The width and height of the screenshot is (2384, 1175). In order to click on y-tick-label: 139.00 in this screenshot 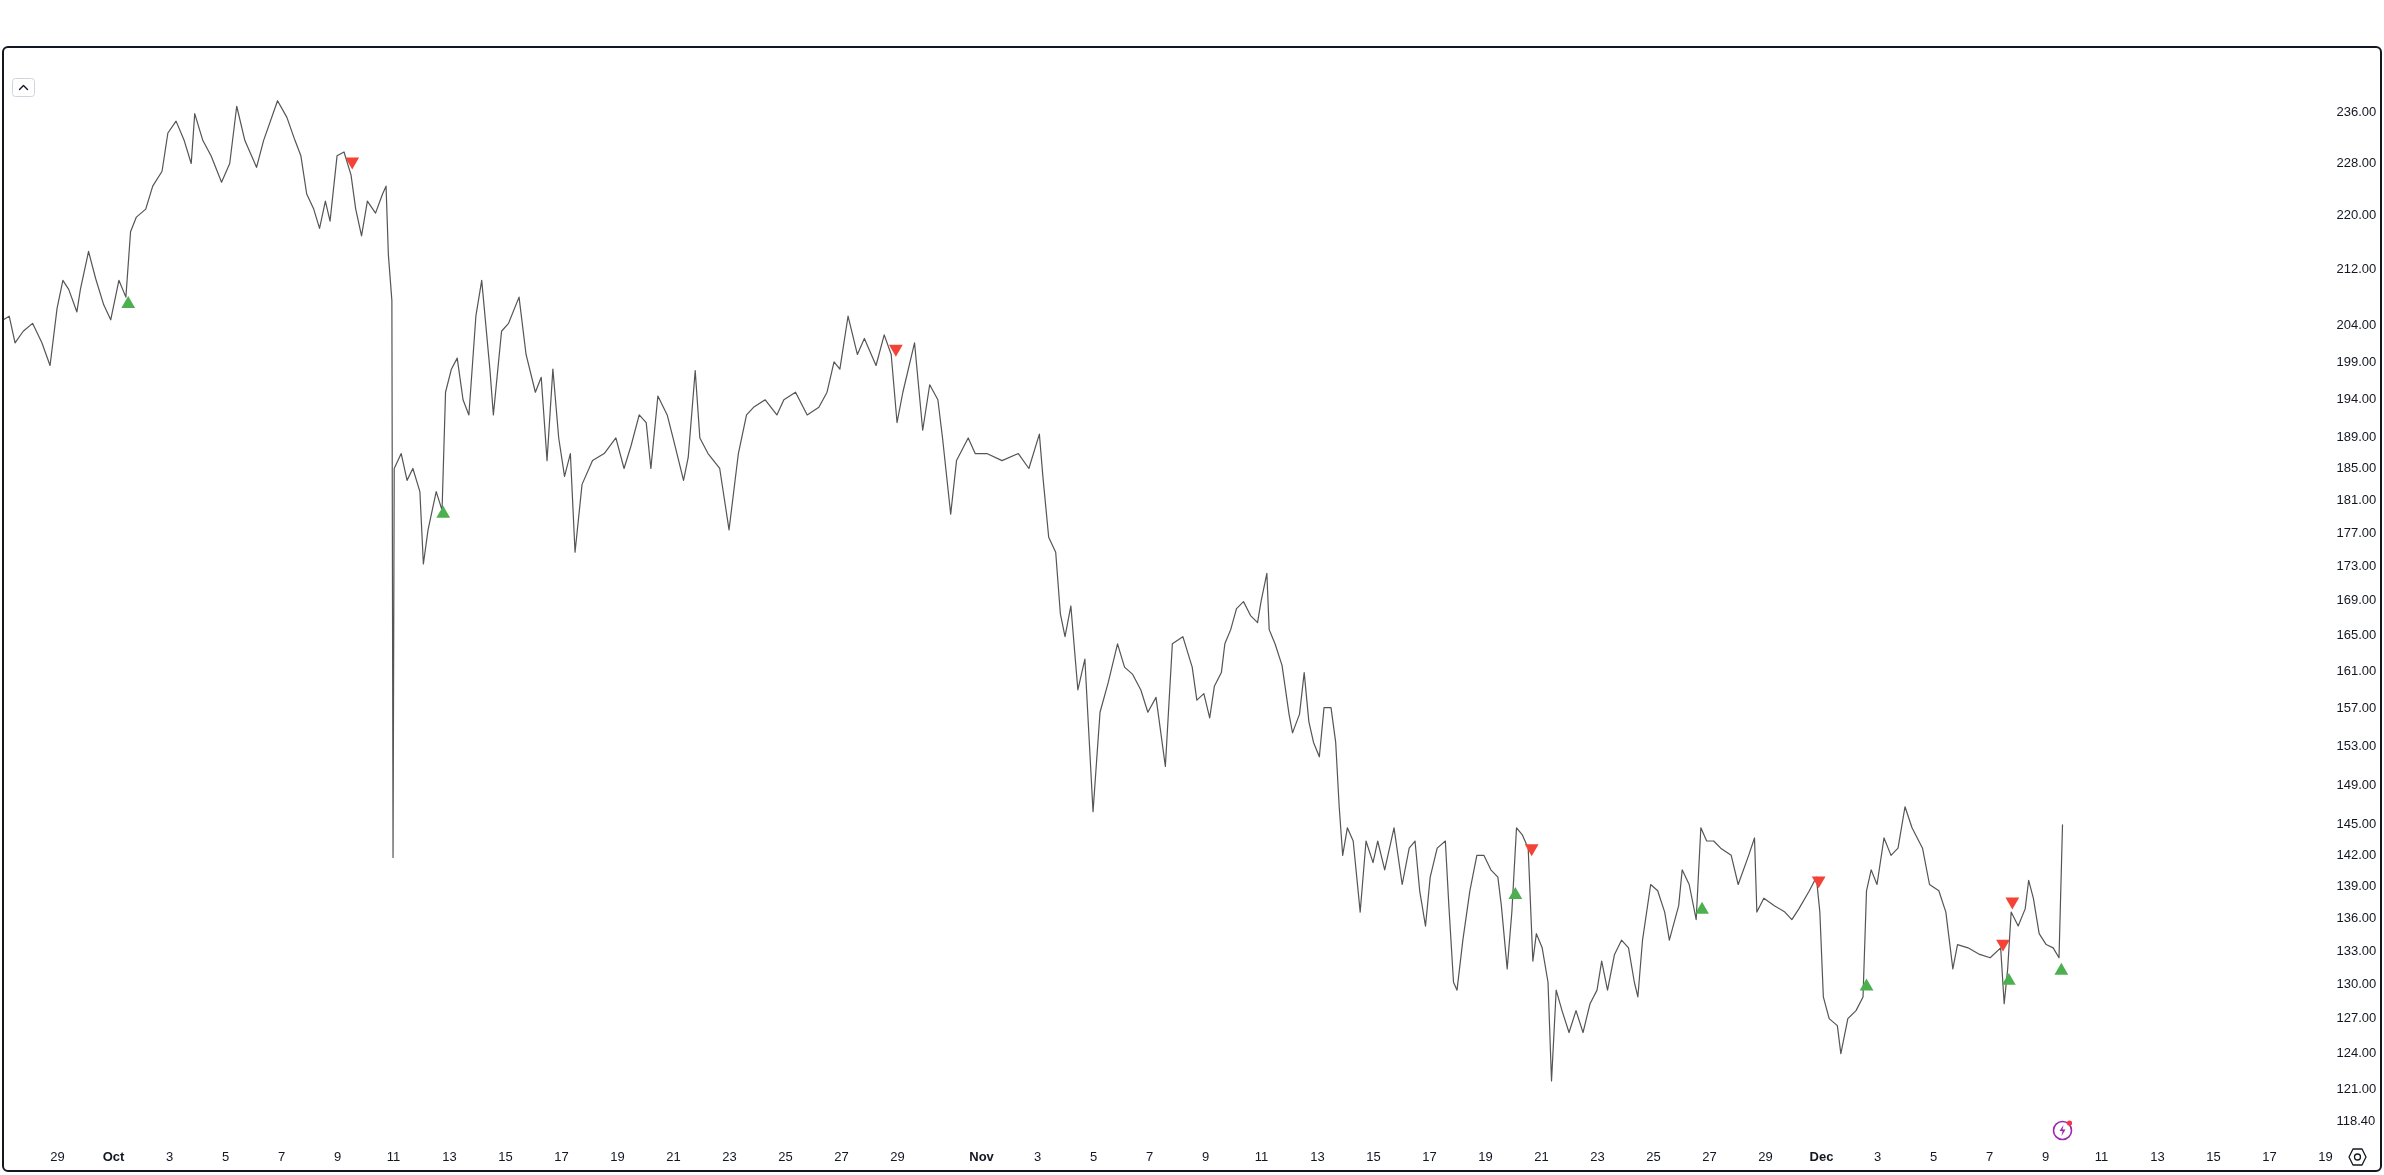, I will do `click(2356, 886)`.